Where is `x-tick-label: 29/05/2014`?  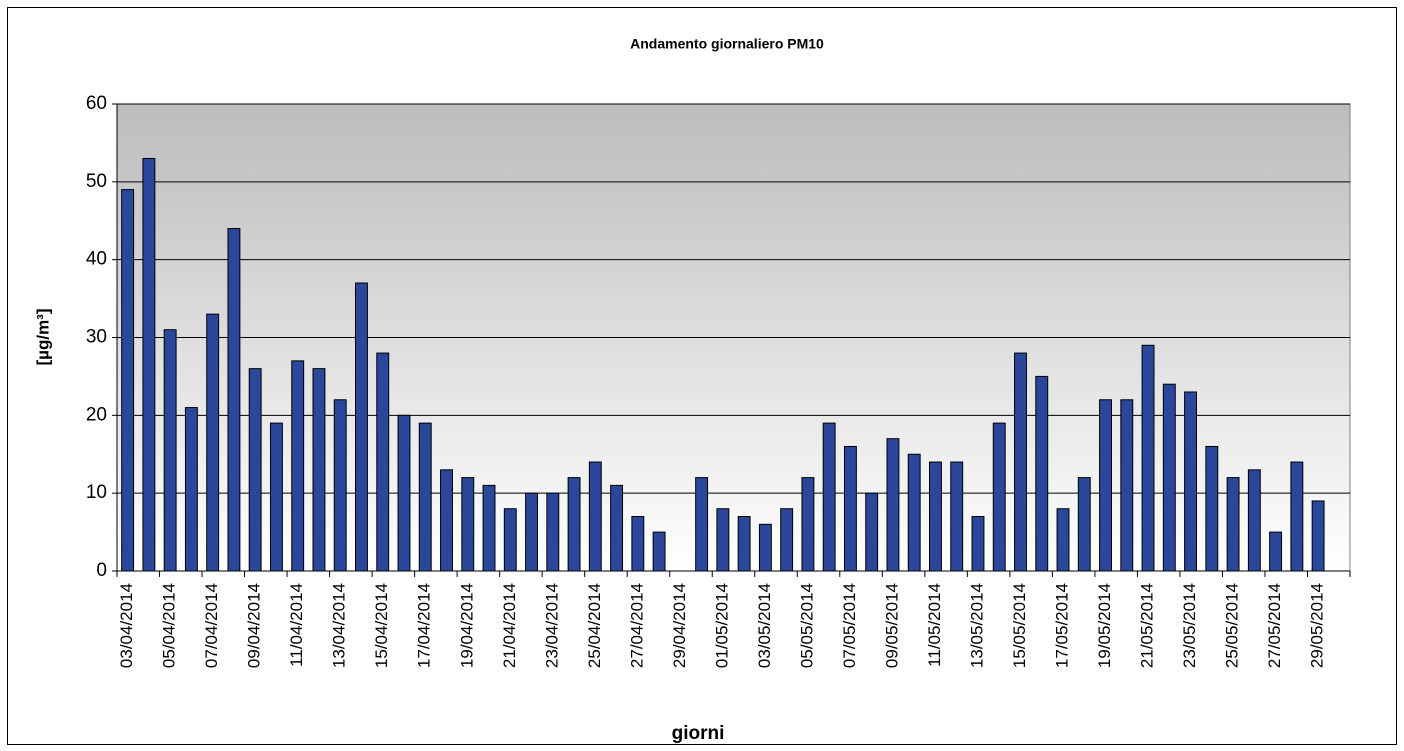 x-tick-label: 29/05/2014 is located at coordinates (1317, 625).